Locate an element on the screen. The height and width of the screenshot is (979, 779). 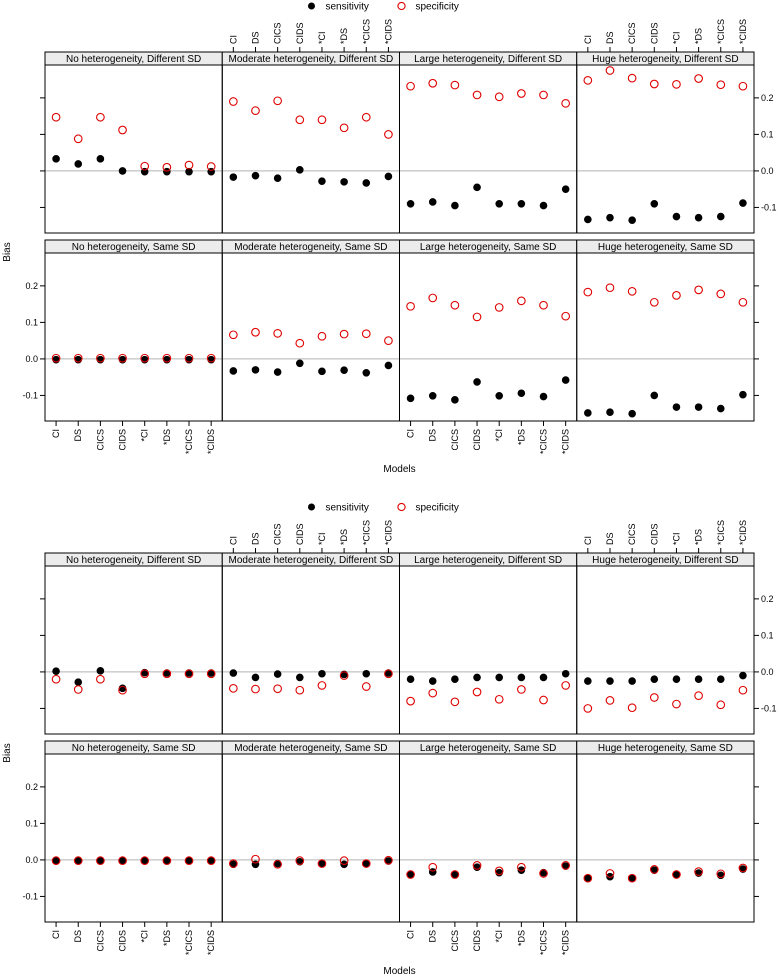
panel-title: Large heterogeneity, Same SD is located at coordinates (488, 748).